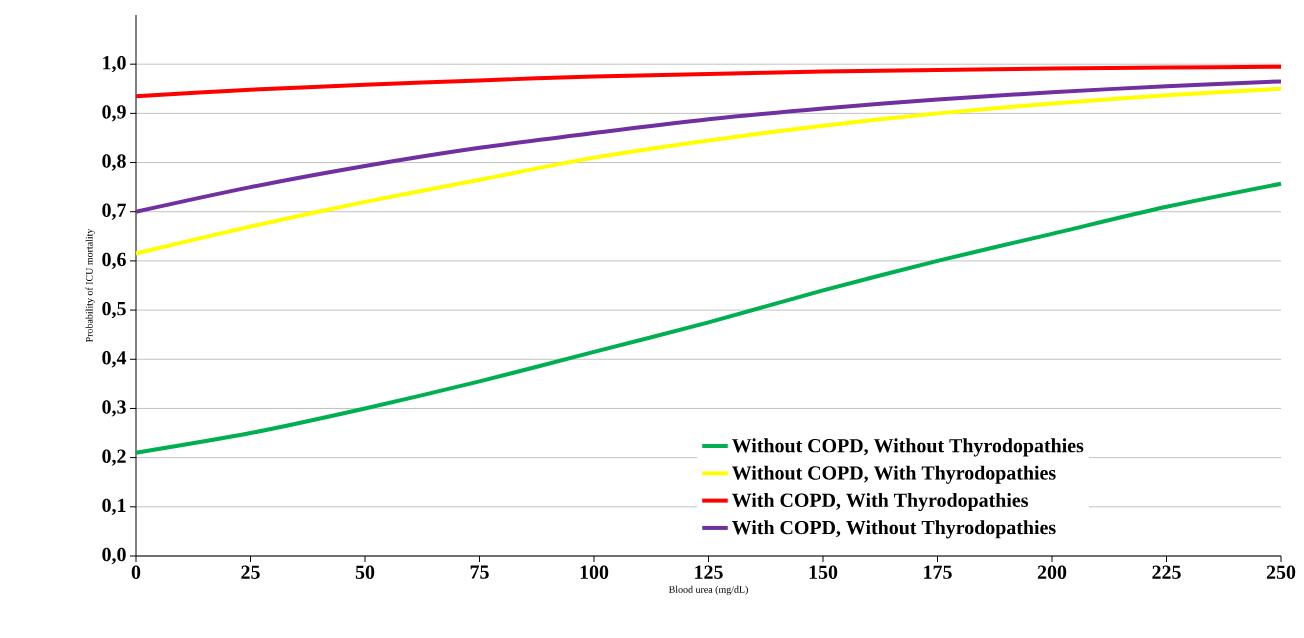 This screenshot has height=638, width=1304. Describe the element at coordinates (908, 447) in the screenshot. I see `legend-label: Without COPD, Without Thyrodopathies` at that location.